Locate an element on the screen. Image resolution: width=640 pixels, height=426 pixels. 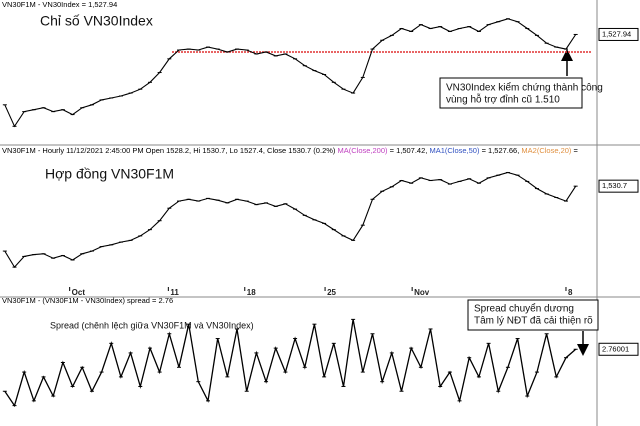
callout-text: Tâm lý NĐT đã cải thiện rõ is located at coordinates (533, 321).